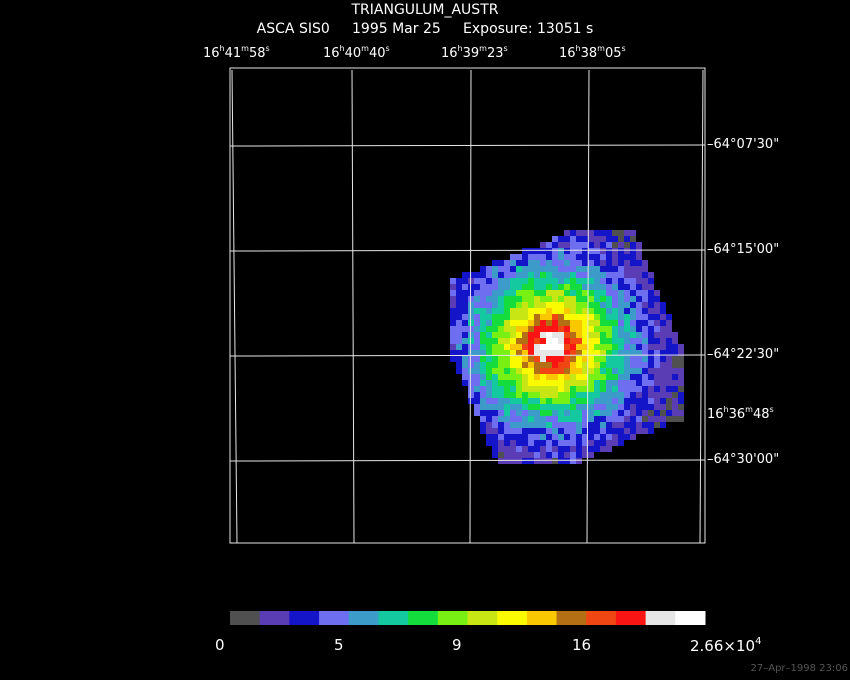 The height and width of the screenshot is (680, 850). Describe the element at coordinates (743, 249) in the screenshot. I see `dec-label: –64°15'00"` at that location.